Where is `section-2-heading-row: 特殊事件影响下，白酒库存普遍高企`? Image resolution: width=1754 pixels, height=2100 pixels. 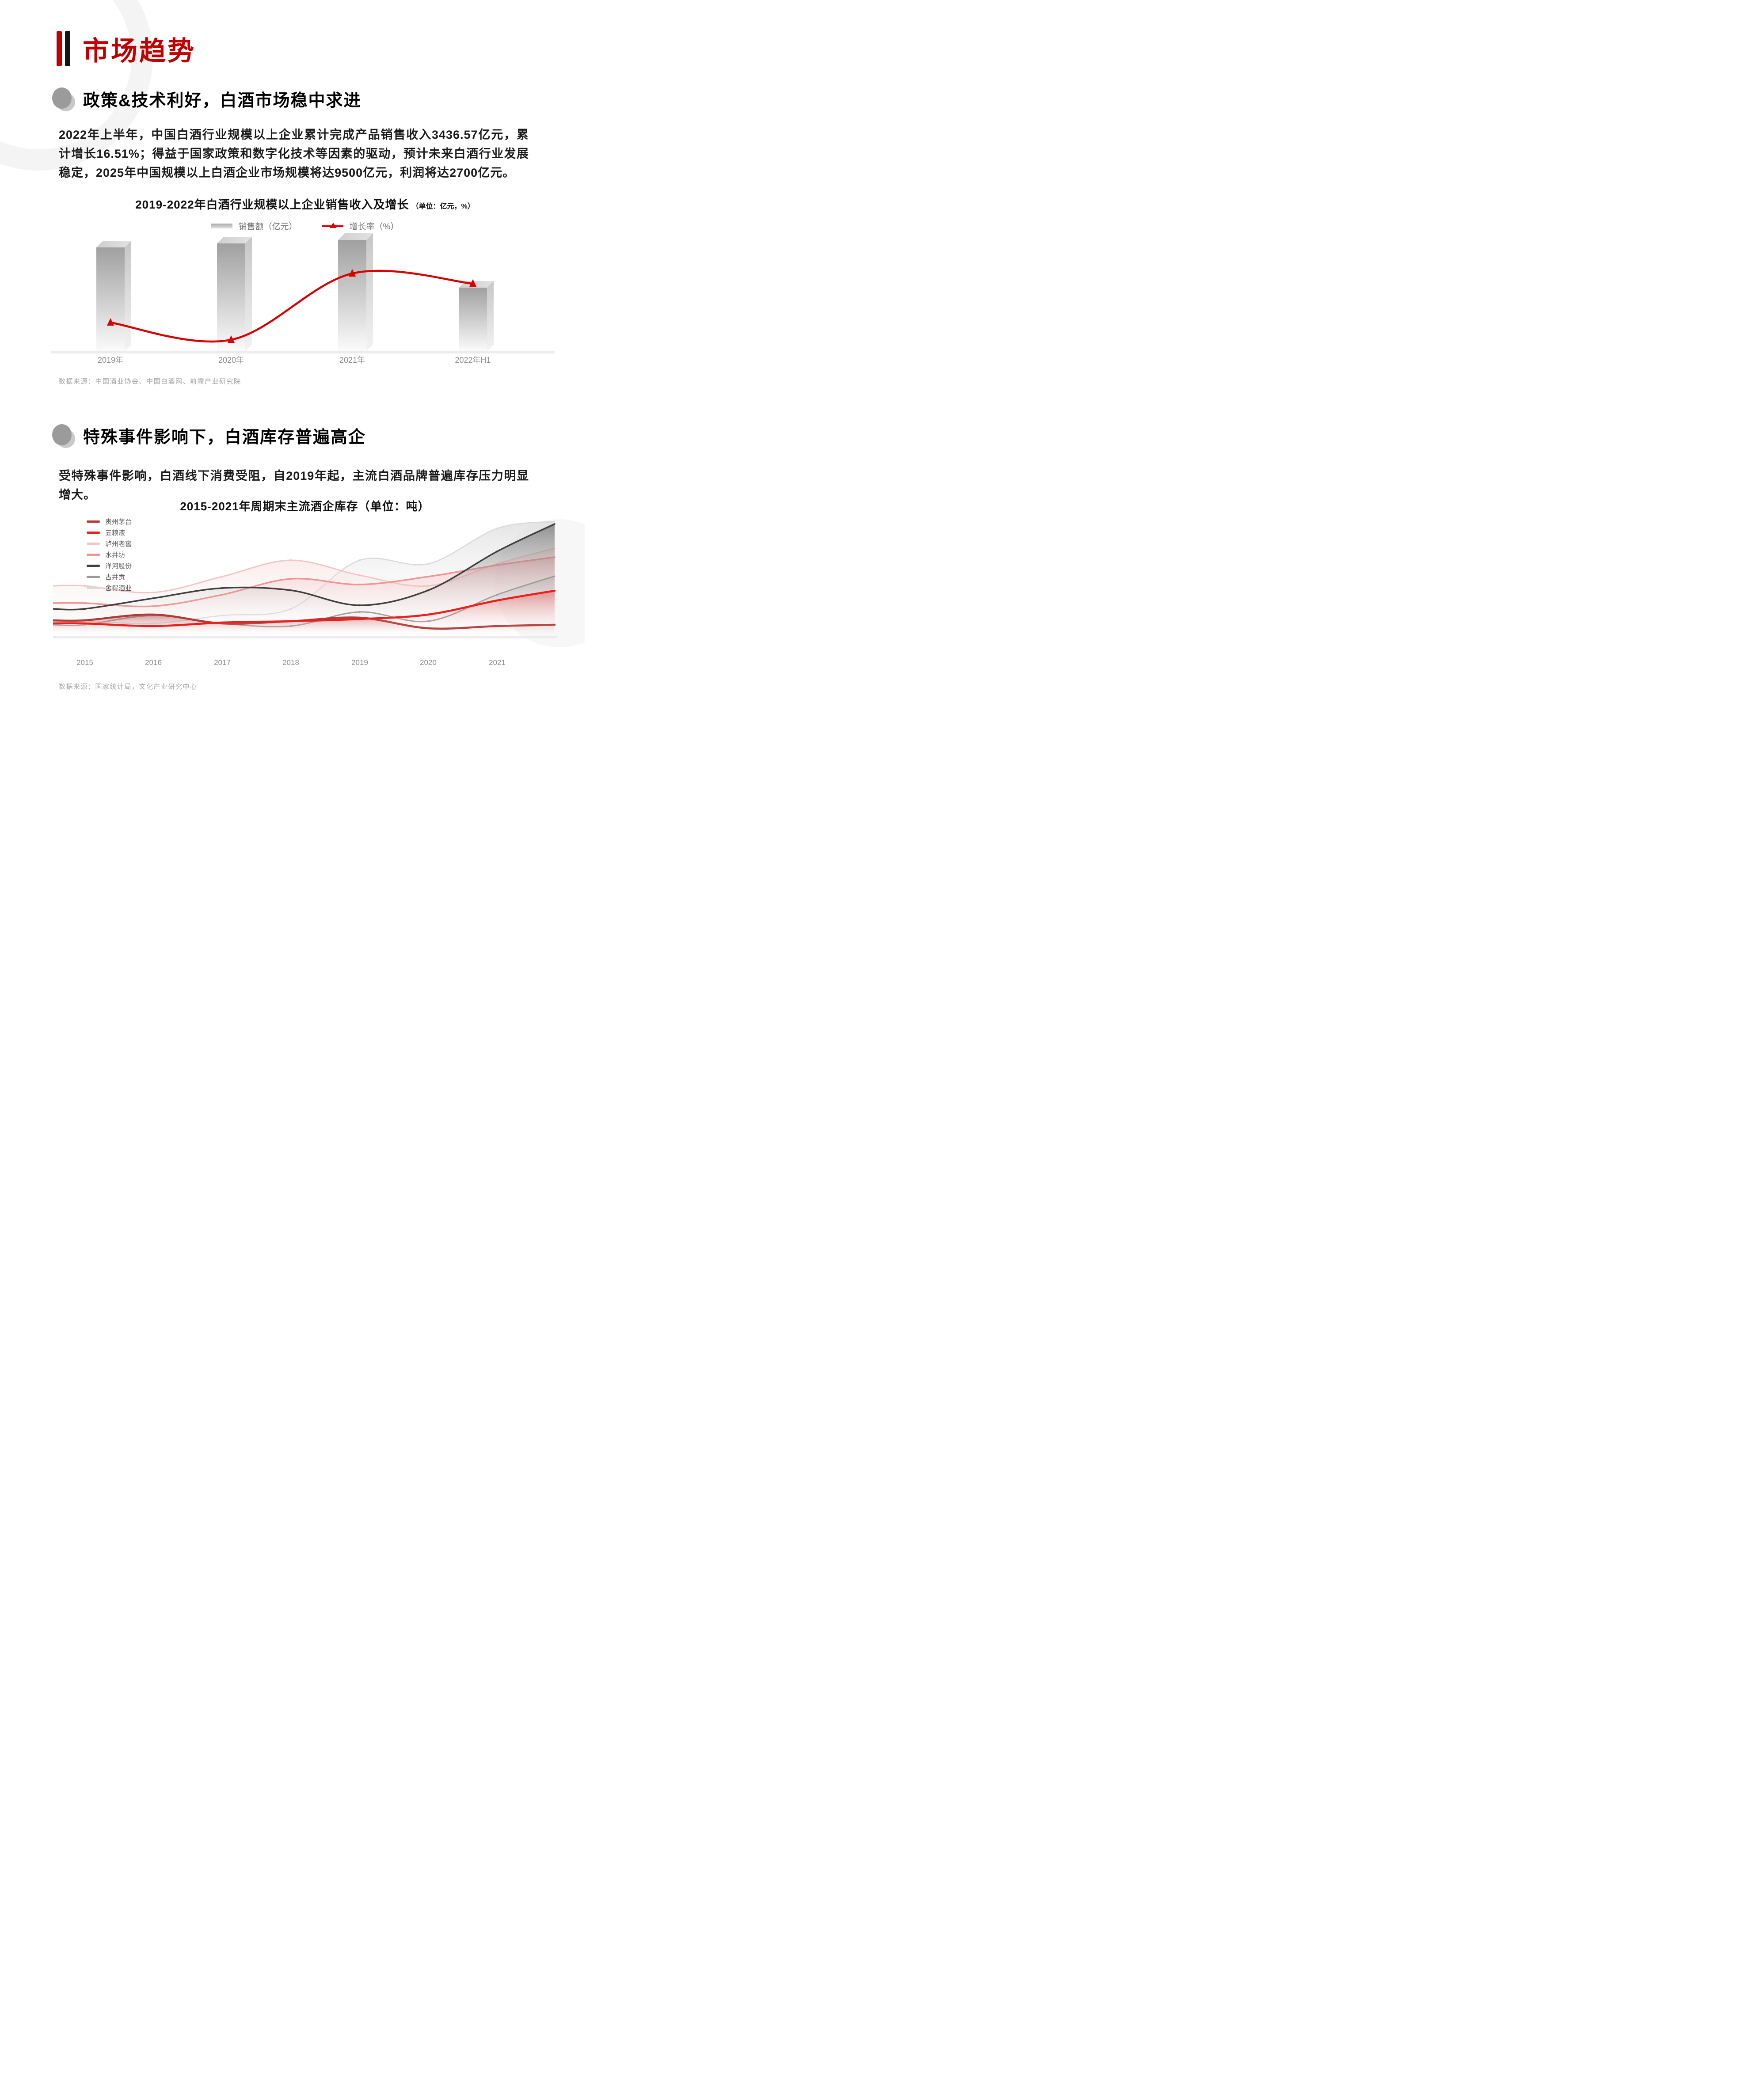 section-2-heading-row: 特殊事件影响下，白酒库存普遍高企 is located at coordinates (209, 435).